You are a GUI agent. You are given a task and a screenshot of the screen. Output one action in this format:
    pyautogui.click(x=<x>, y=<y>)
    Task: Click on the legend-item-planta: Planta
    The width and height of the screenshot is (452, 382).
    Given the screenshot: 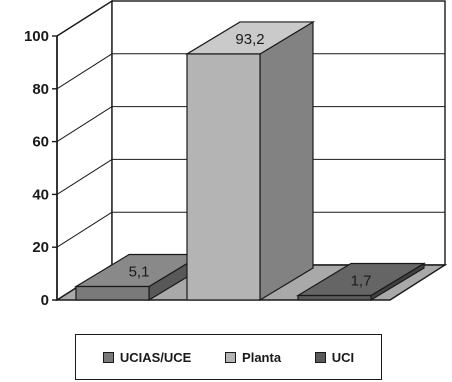 What is the action you would take?
    pyautogui.click(x=253, y=357)
    